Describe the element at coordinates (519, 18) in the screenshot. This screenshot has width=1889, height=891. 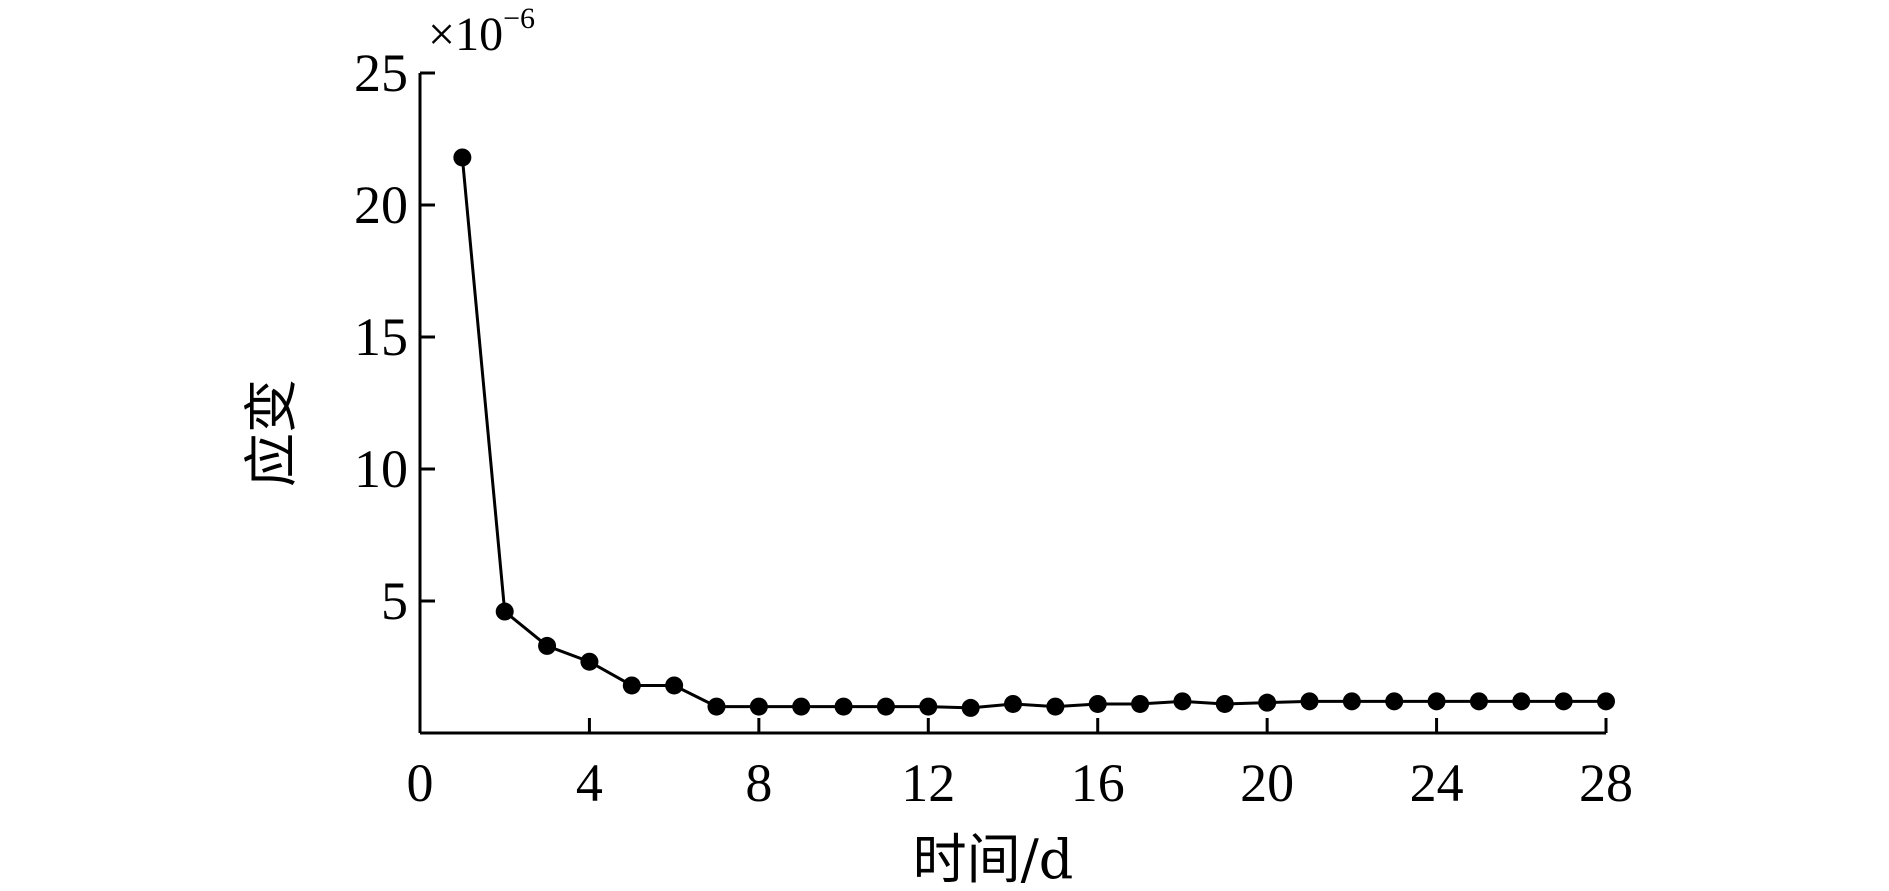
I see `y-multiplier-exponent: −6` at that location.